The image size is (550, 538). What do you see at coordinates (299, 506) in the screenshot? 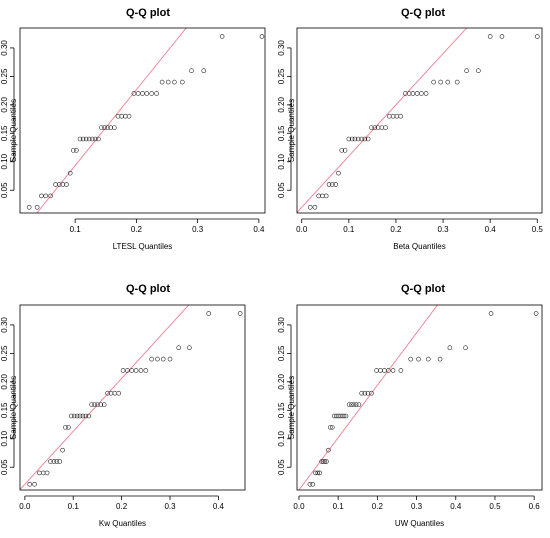
I see `x-tick-label: 0.0` at bounding box center [299, 506].